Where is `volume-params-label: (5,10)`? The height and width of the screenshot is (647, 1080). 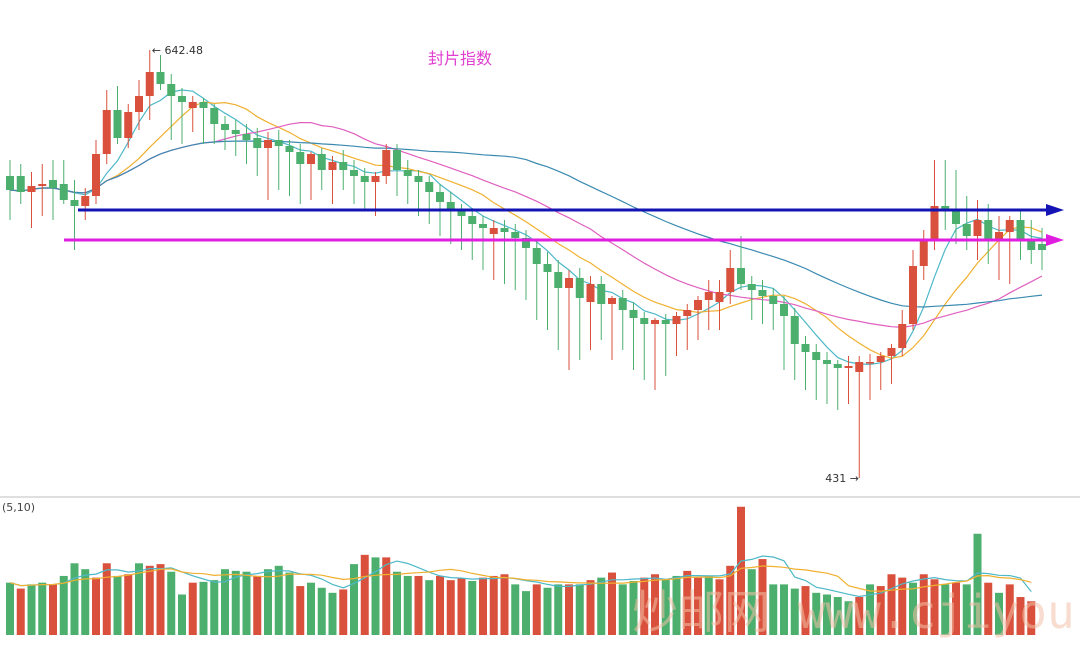
volume-params-label: (5,10) is located at coordinates (18, 507).